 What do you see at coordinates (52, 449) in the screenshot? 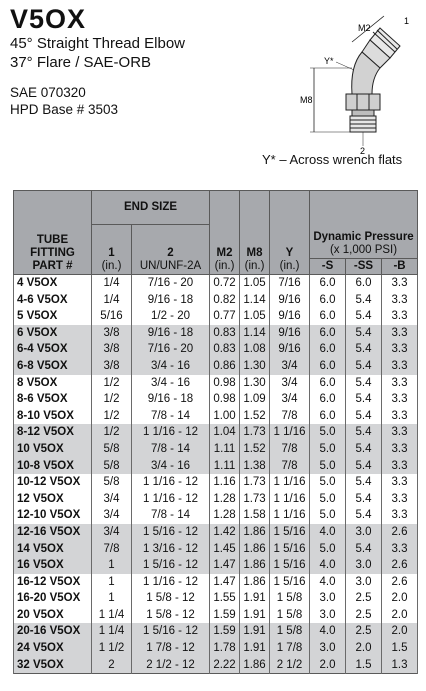
I see `cell-part: 10 V5OX` at bounding box center [52, 449].